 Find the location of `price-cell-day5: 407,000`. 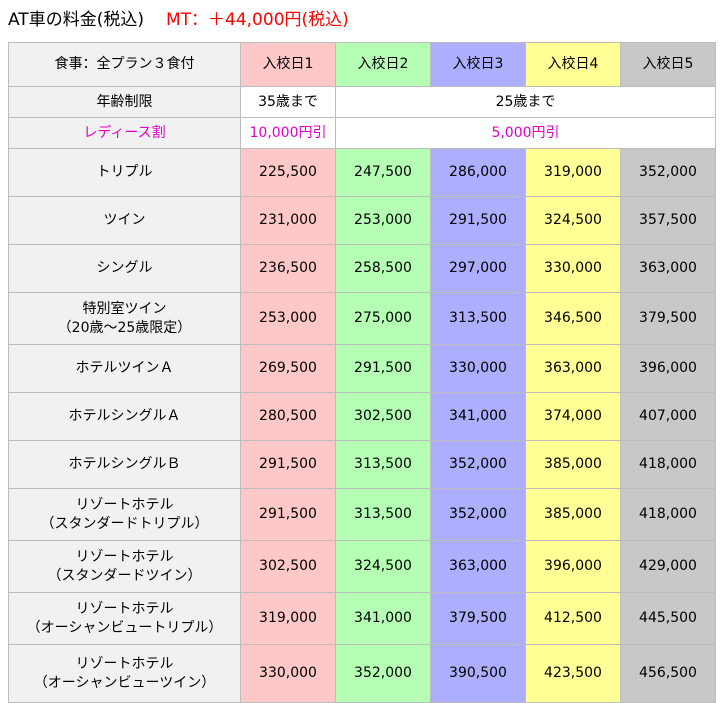

price-cell-day5: 407,000 is located at coordinates (668, 416).